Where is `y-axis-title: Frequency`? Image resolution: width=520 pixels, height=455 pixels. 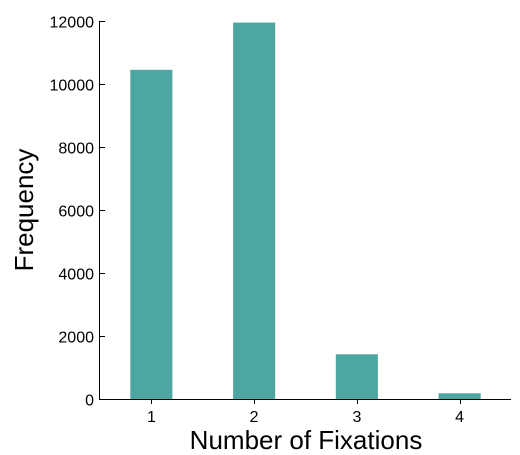
y-axis-title: Frequency is located at coordinates (24, 210).